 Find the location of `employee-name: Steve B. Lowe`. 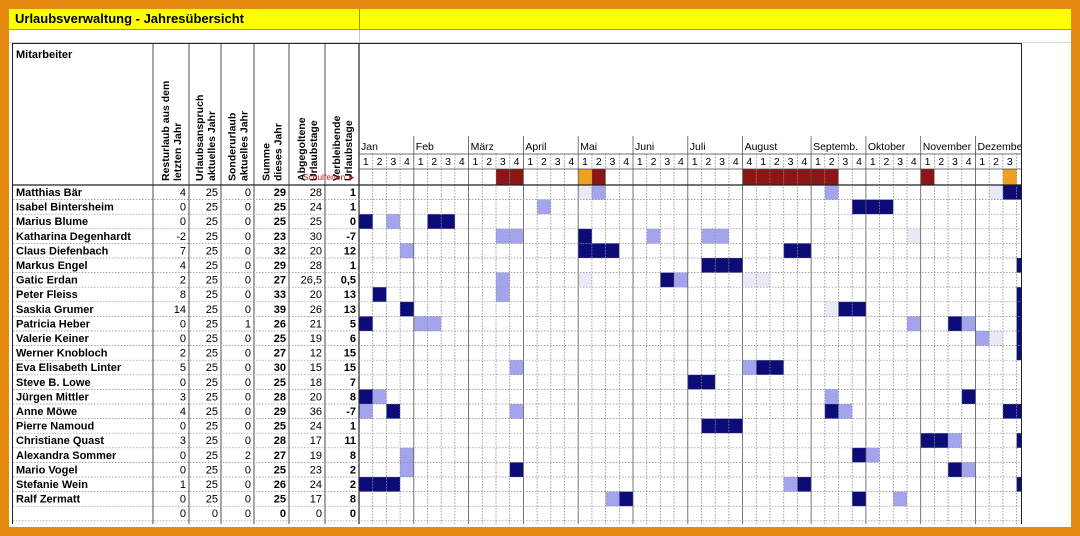

employee-name: Steve B. Lowe is located at coordinates (53, 383).